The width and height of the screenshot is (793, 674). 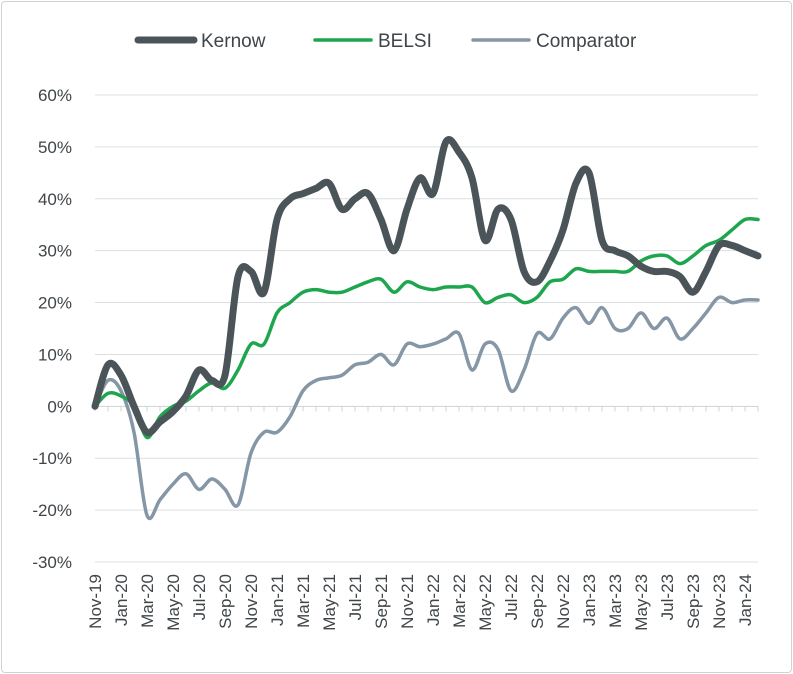 I want to click on x-tick-label: May-23, so click(x=641, y=602).